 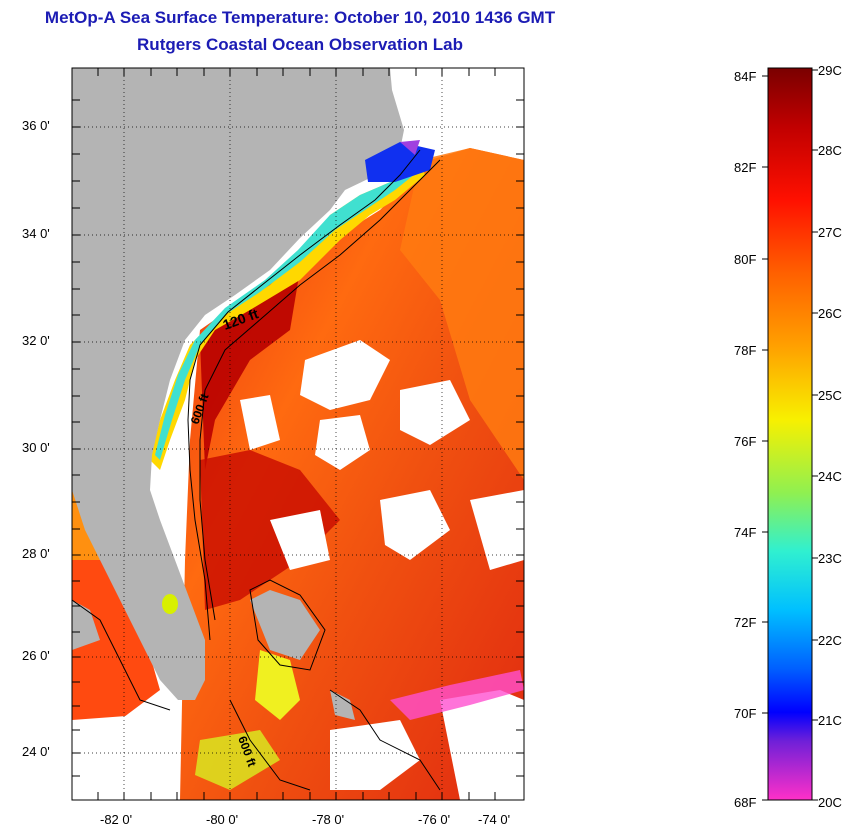 I want to click on colorbar-c-21: 21C, so click(x=830, y=720).